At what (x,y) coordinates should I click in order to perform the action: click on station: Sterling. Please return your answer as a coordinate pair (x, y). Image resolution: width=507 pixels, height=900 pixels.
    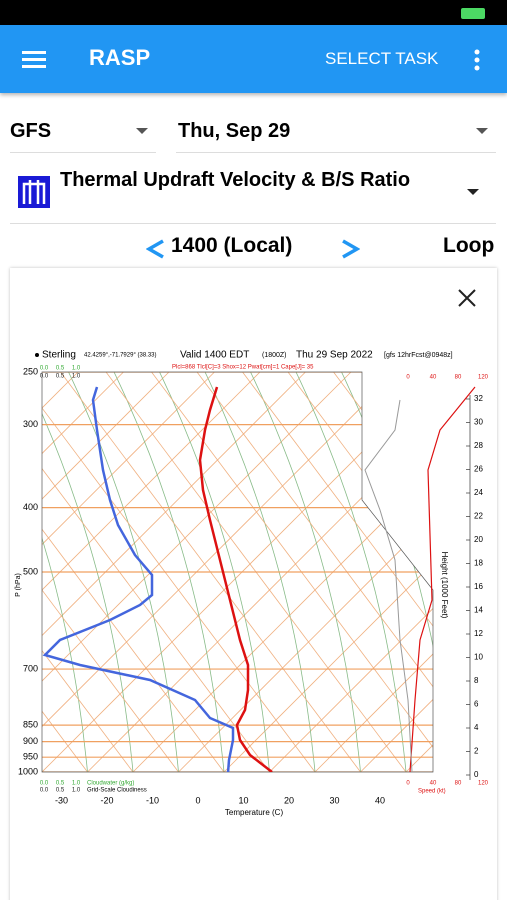
    Looking at the image, I should click on (59, 355).